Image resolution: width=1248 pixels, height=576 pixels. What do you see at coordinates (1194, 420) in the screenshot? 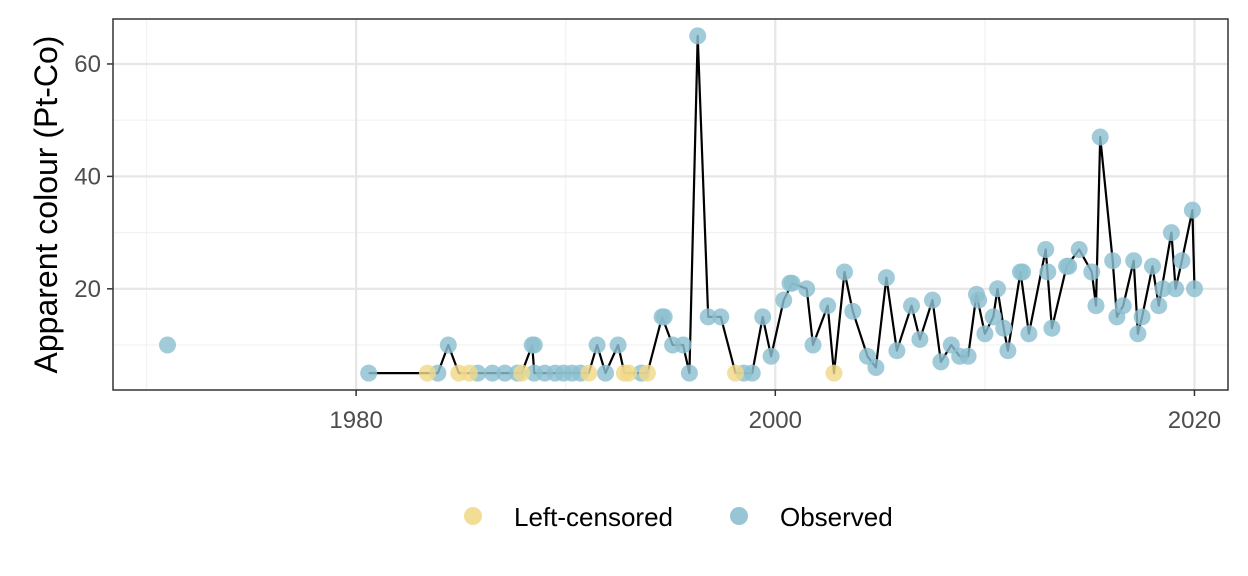
I see `x-tick-label: 2020` at bounding box center [1194, 420].